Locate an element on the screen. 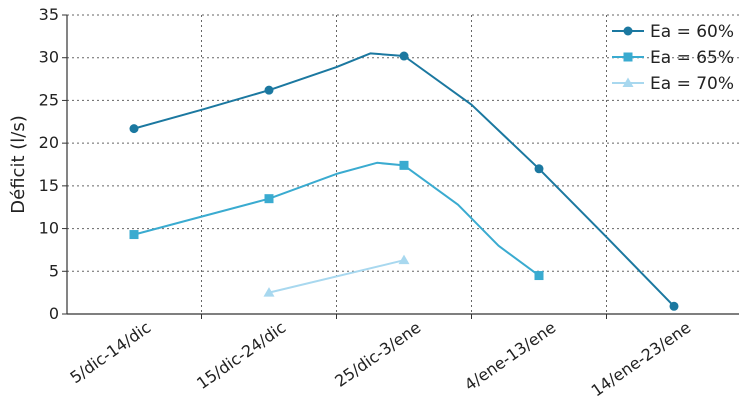 The width and height of the screenshot is (739, 414). y-tick-label: 25 is located at coordinates (49, 99).